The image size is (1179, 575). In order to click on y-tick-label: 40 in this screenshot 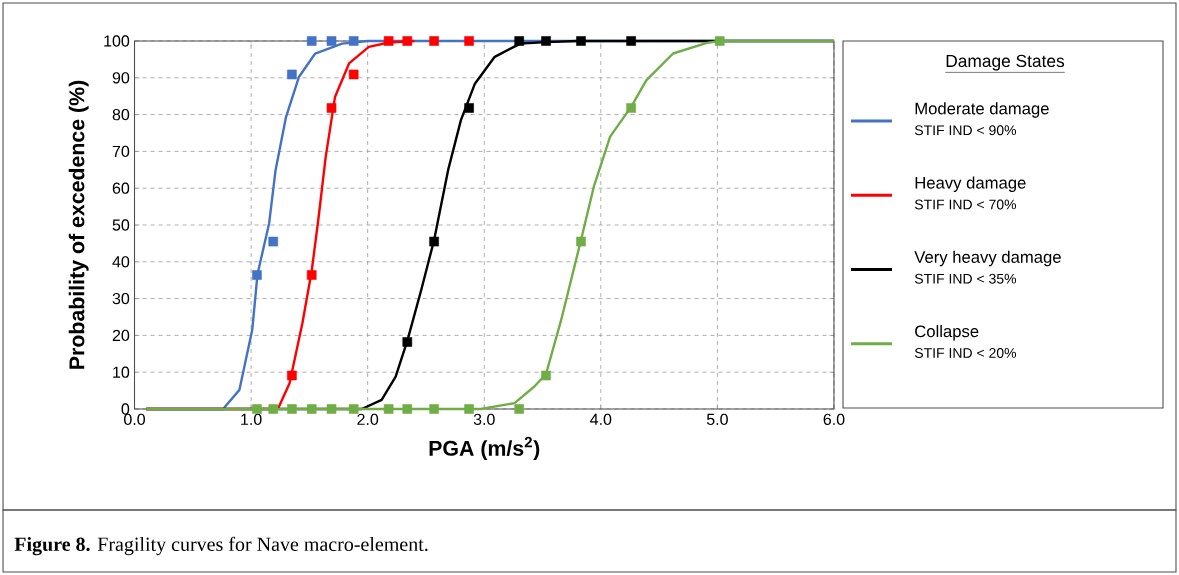, I will do `click(121, 262)`.